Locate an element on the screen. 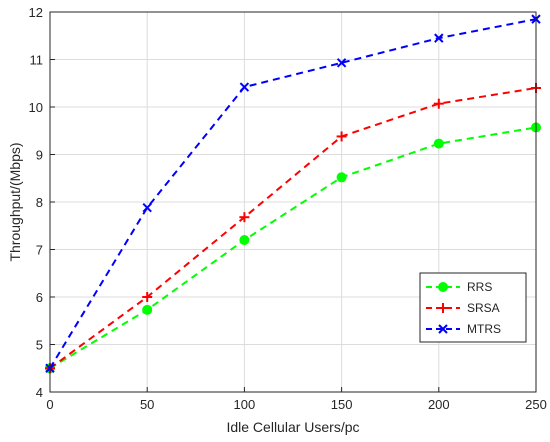  y-tick-label: 7 is located at coordinates (39, 250).